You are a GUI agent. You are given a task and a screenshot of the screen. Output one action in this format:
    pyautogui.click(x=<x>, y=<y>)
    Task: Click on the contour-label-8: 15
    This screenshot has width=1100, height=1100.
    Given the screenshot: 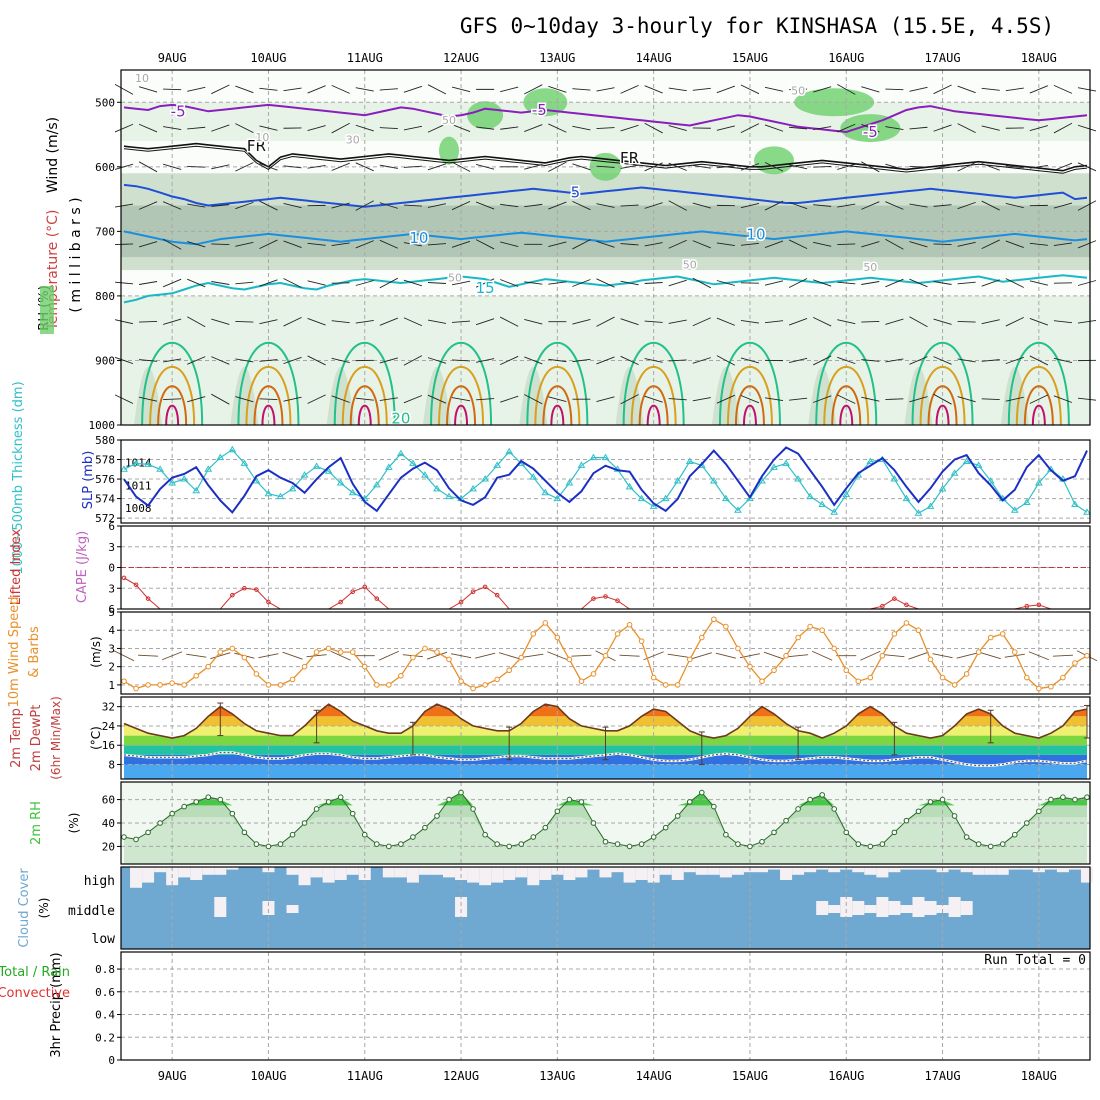 What is the action you would take?
    pyautogui.click(x=485, y=288)
    